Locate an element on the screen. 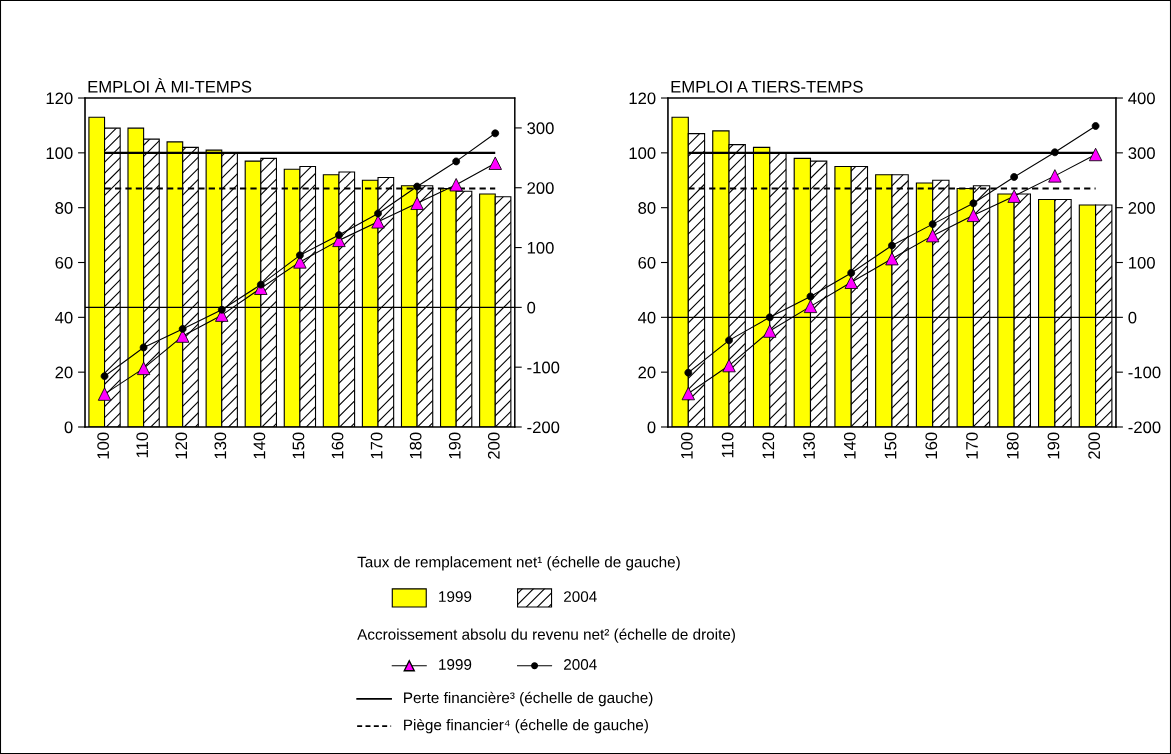 The height and width of the screenshot is (754, 1171). chart-title: EMPLOI A TIERS-TEMPS is located at coordinates (767, 86).